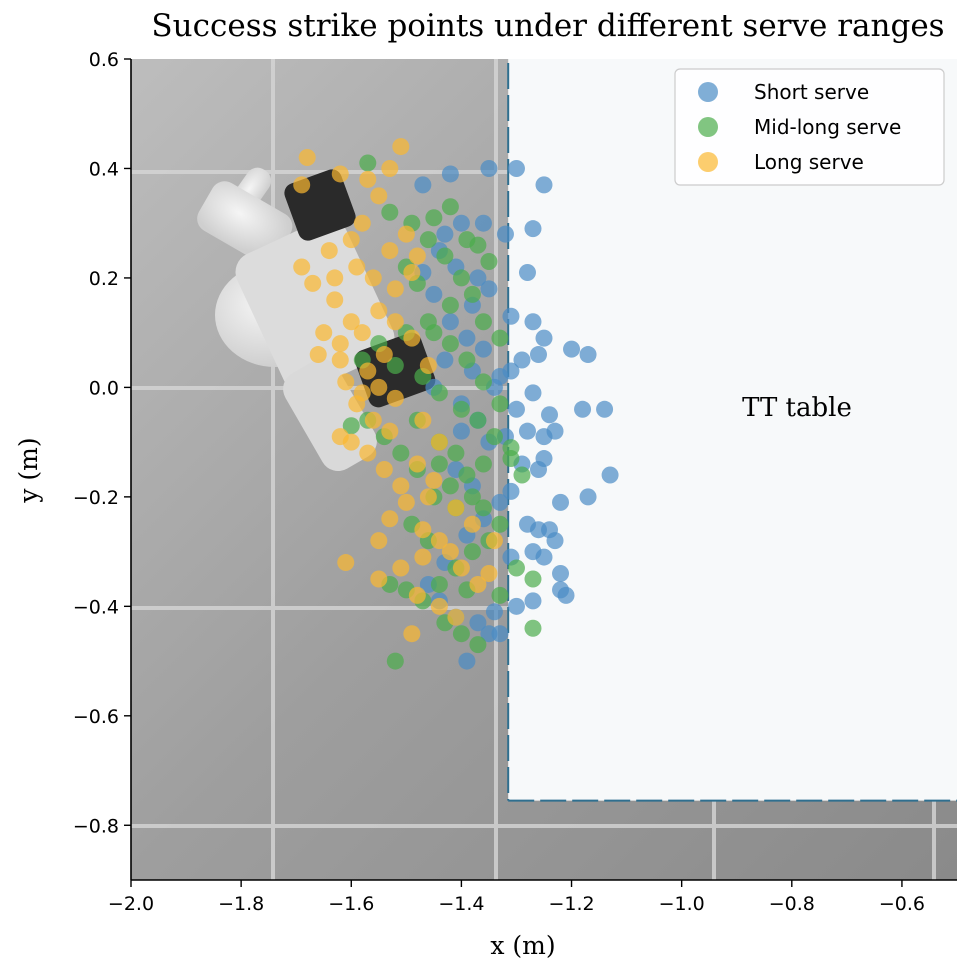  Describe the element at coordinates (522, 945) in the screenshot. I see `x-axis-label: x (m)` at that location.